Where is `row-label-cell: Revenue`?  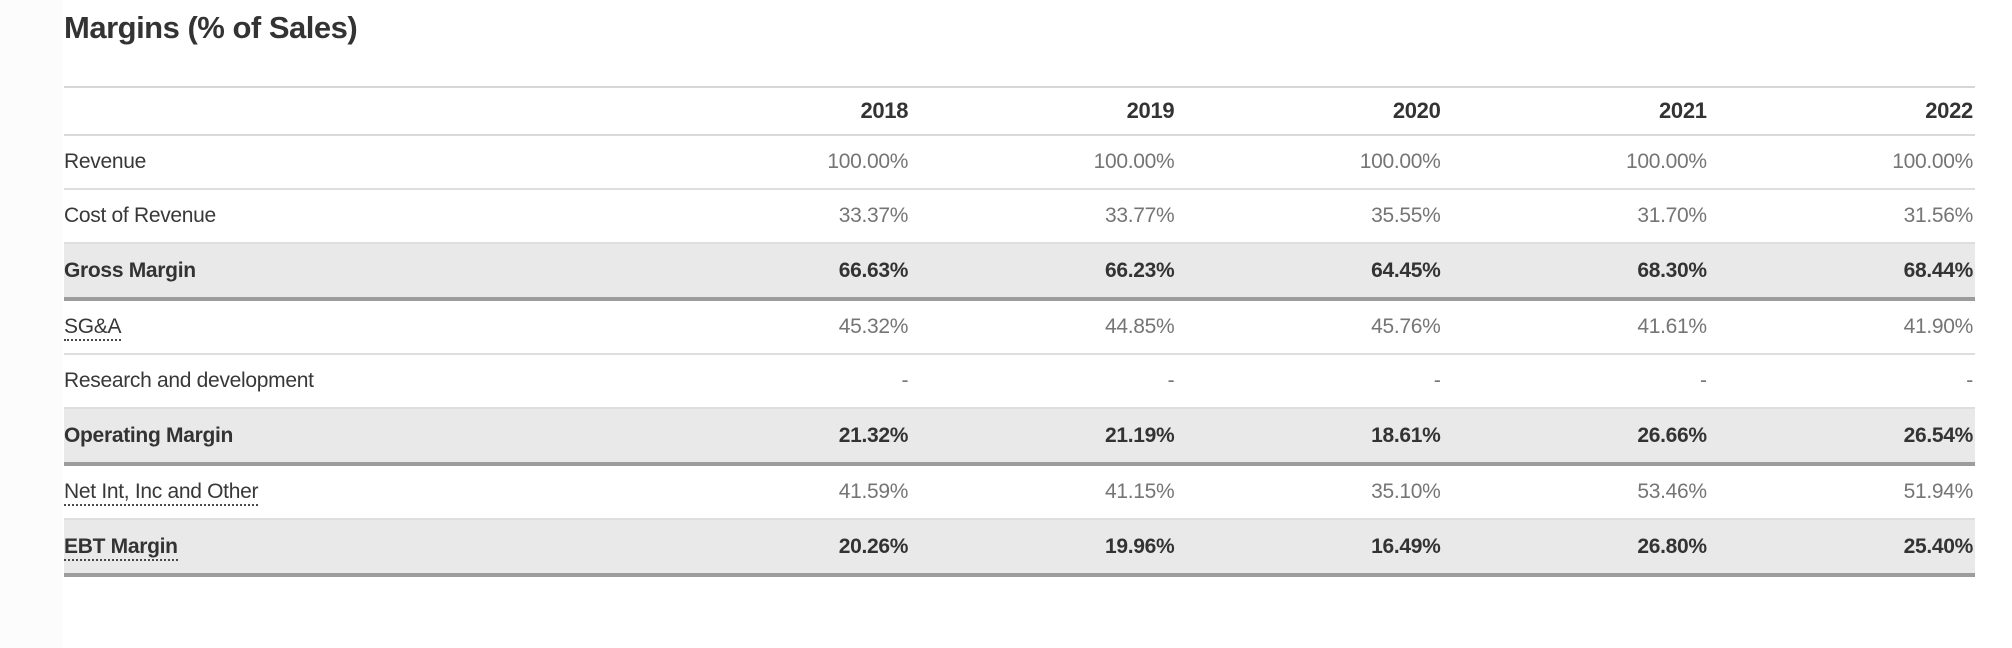 row-label-cell: Revenue is located at coordinates (354, 162).